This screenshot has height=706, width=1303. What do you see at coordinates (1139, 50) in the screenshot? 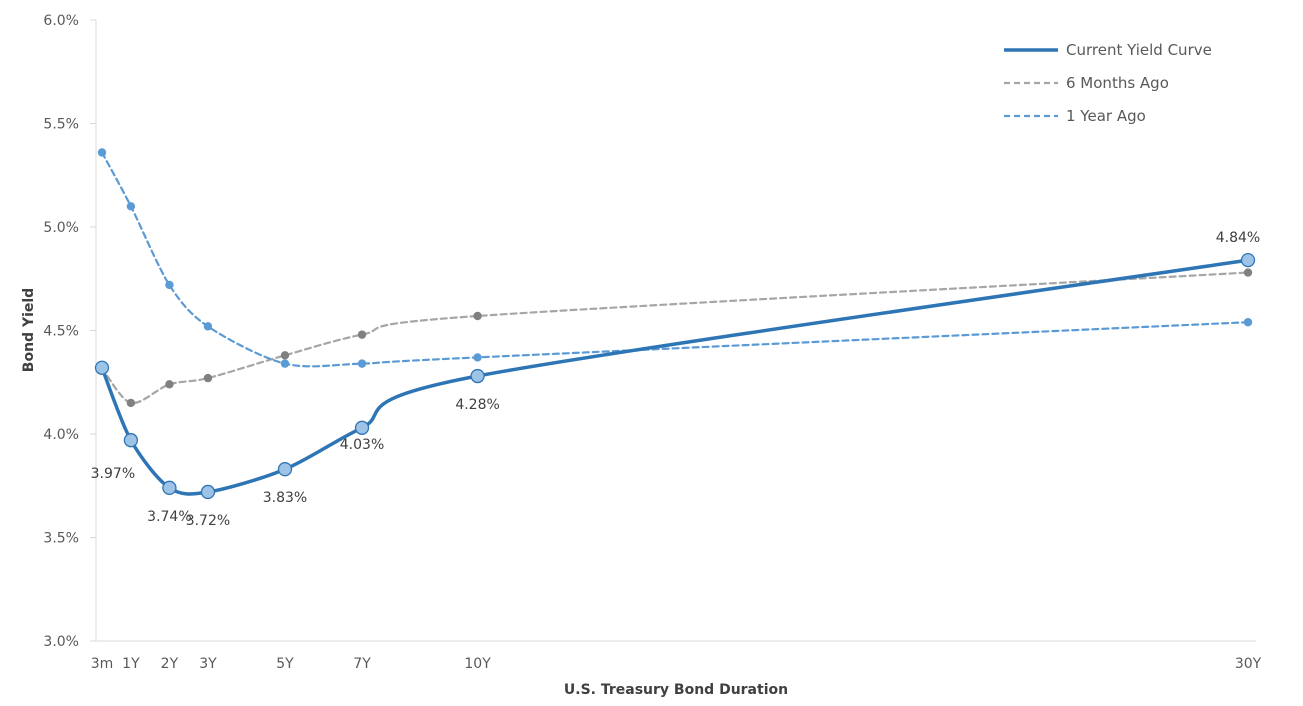
I see `legend-label: Current Yield Curve` at bounding box center [1139, 50].